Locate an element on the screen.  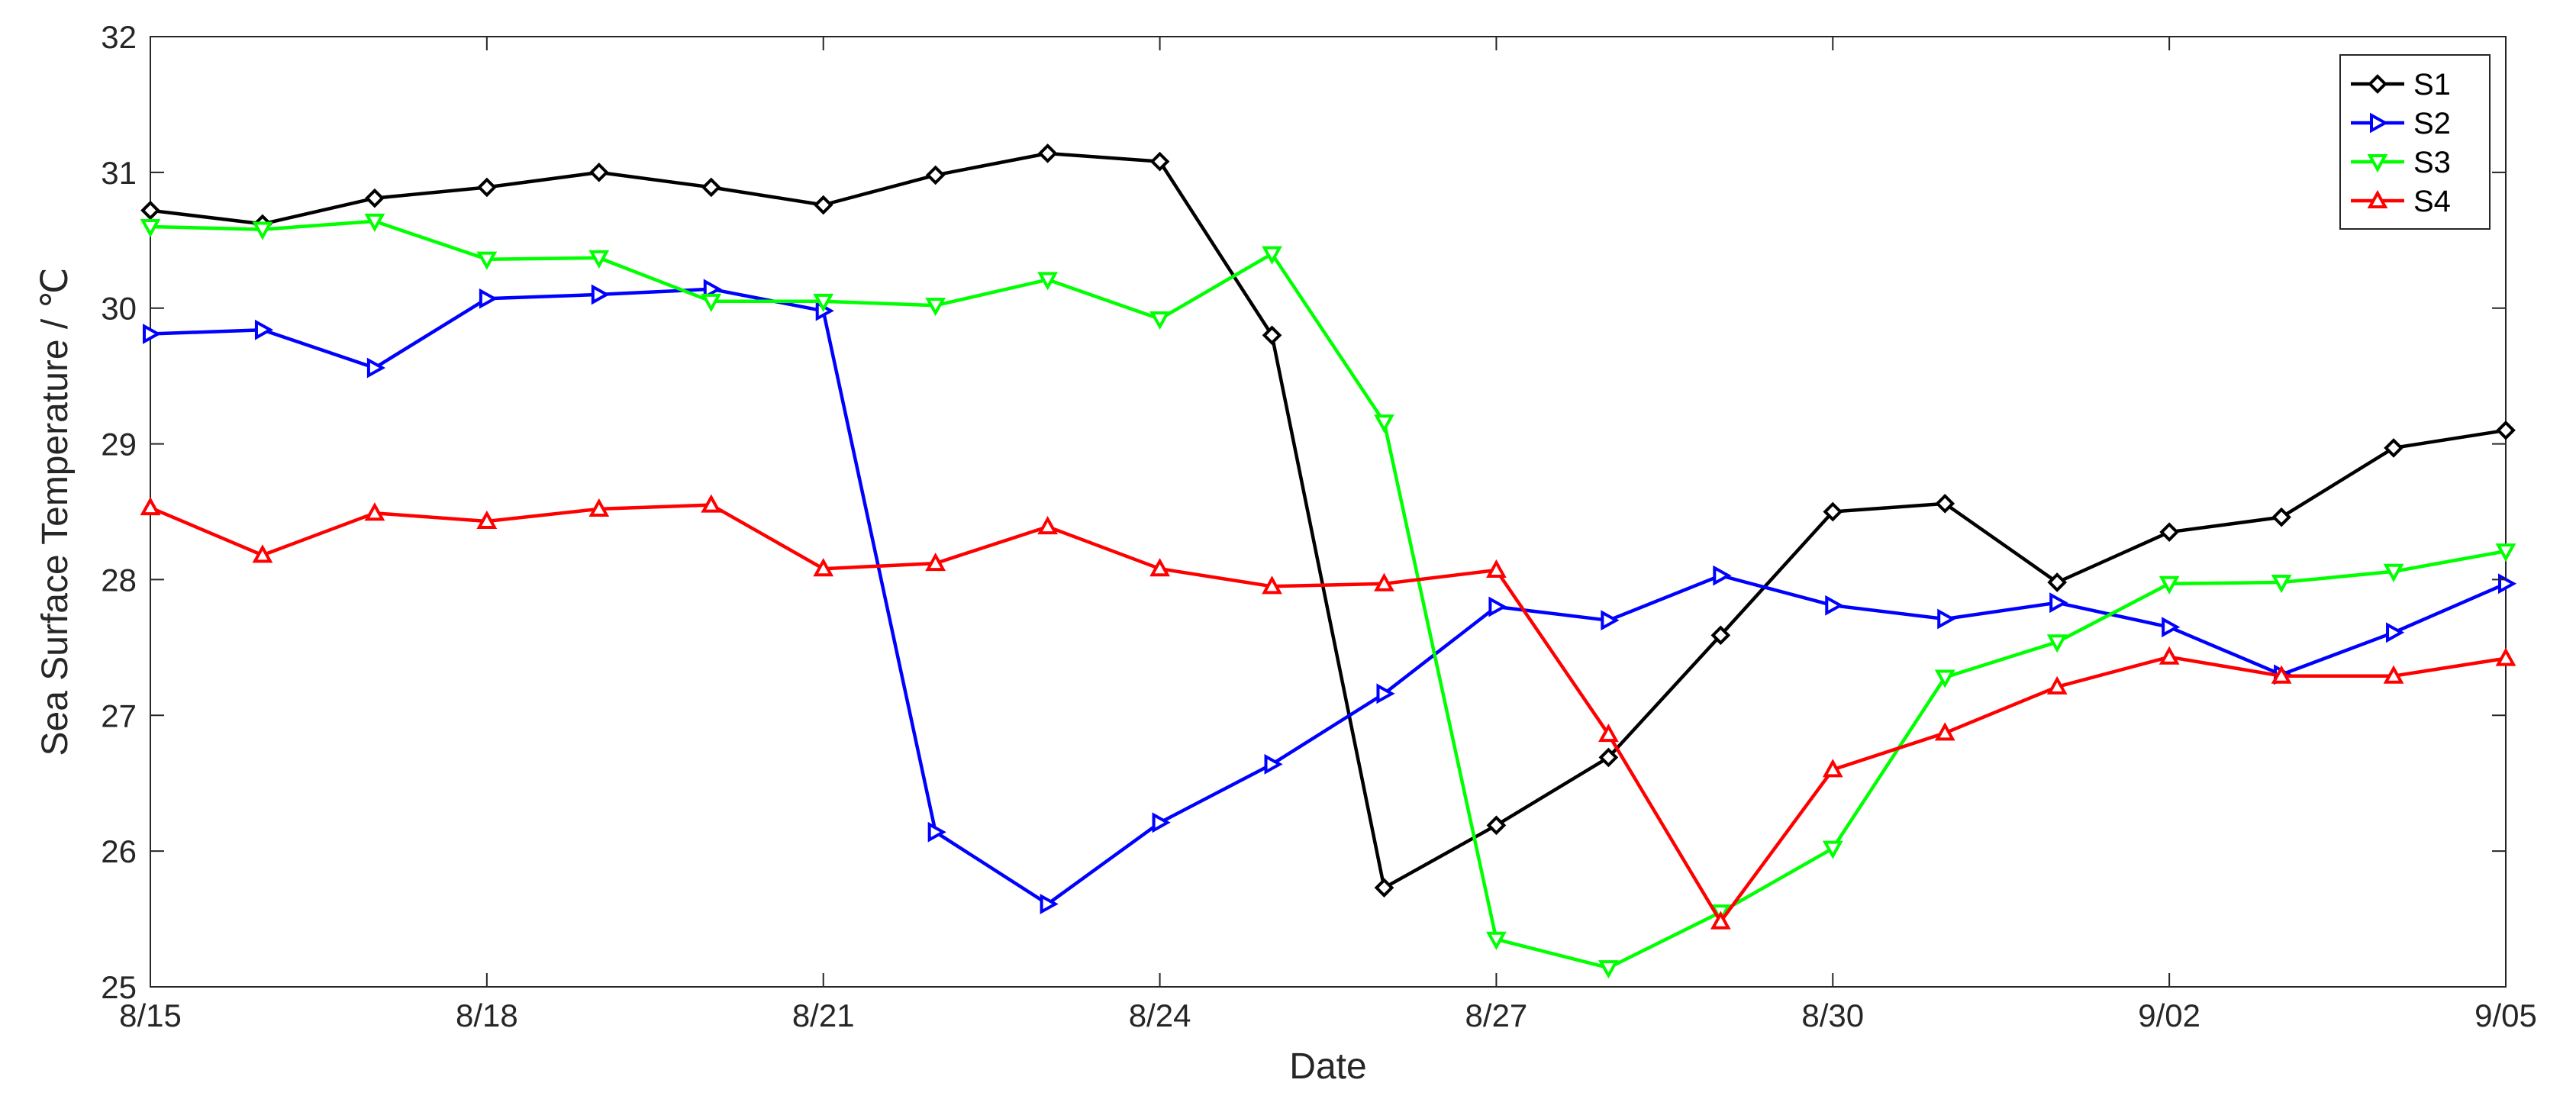
legend-label: S4 is located at coordinates (2432, 202).